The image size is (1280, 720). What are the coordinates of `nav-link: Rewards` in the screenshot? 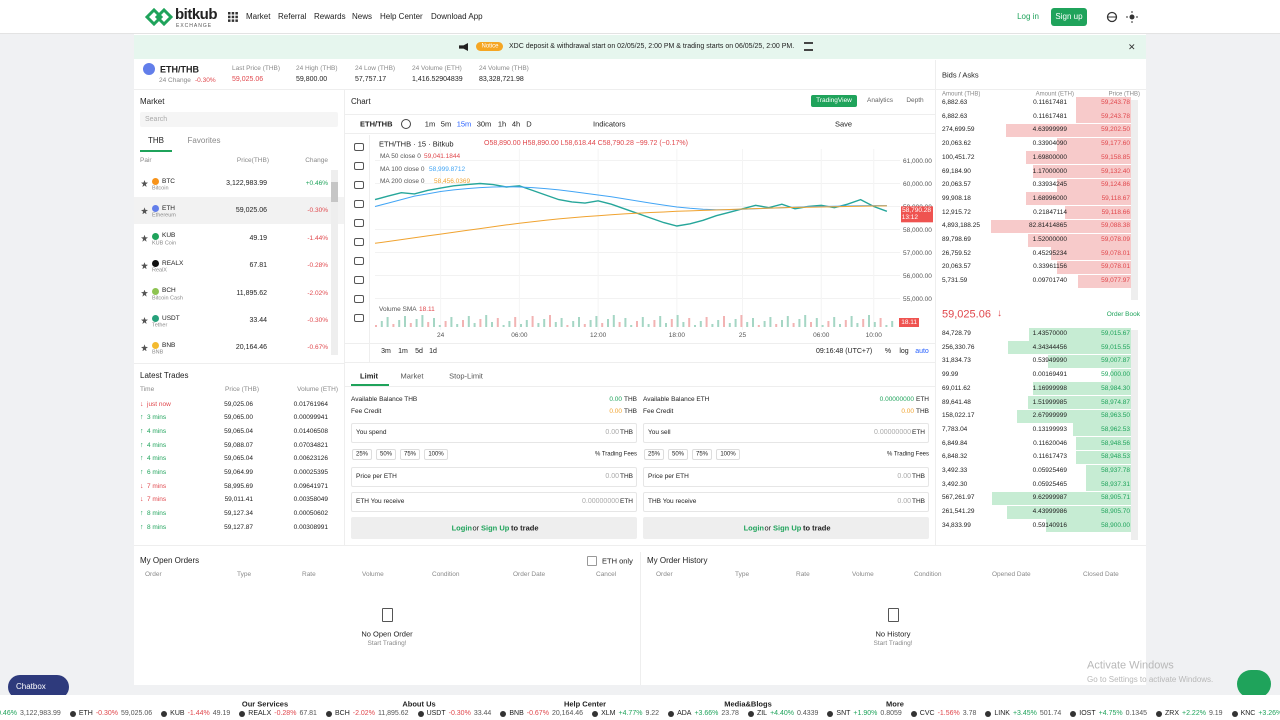 It's located at (330, 17).